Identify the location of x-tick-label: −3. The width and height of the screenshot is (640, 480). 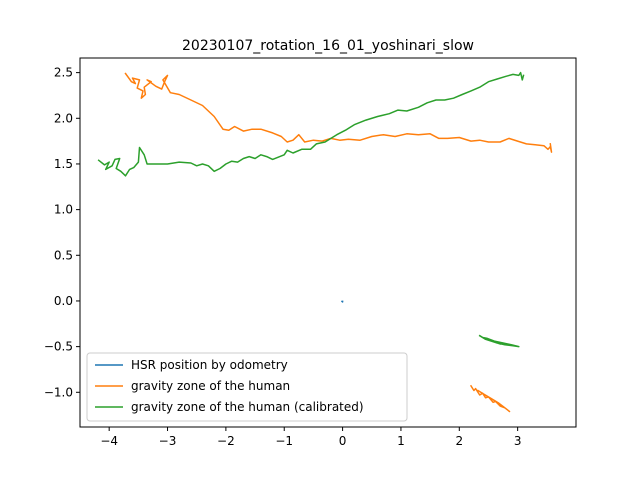
(168, 441).